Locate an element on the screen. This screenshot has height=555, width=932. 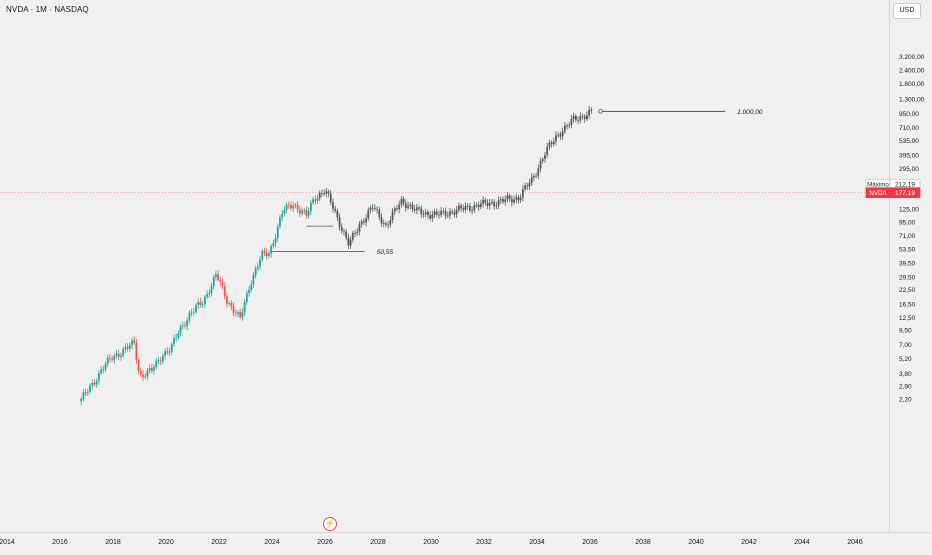
price-axis is located at coordinates (910, 266).